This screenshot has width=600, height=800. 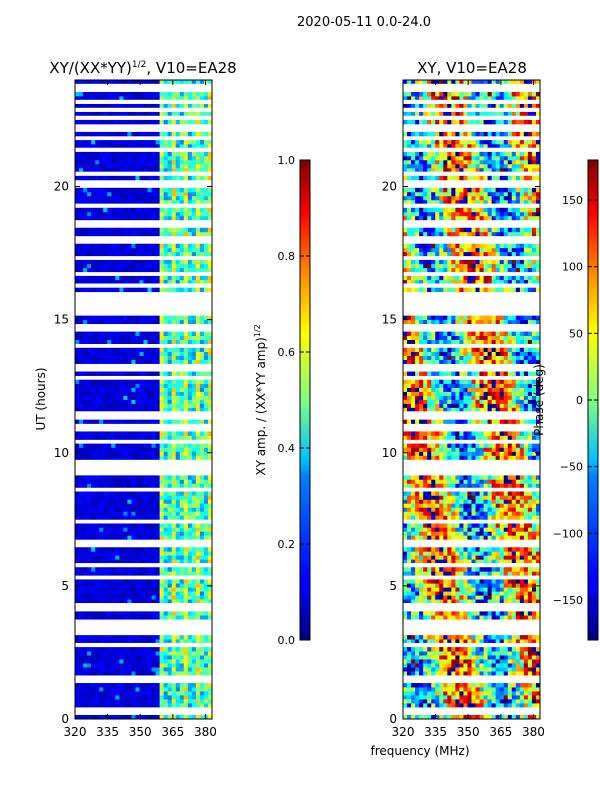 I want to click on phase-colorbar: 150 100 50 0 −50 −100 −150 Phase (deg), so click(x=565, y=400).